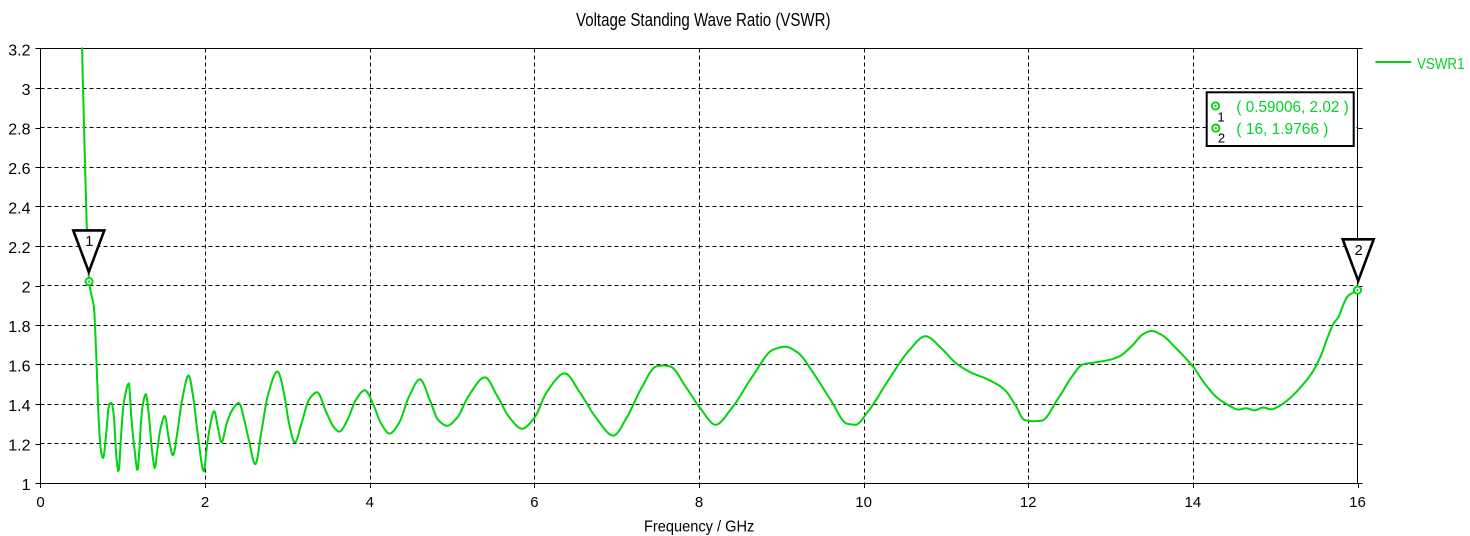 This screenshot has width=1470, height=536. Describe the element at coordinates (1282, 129) in the screenshot. I see `svg-text: ( 16, 1.9766 )` at that location.